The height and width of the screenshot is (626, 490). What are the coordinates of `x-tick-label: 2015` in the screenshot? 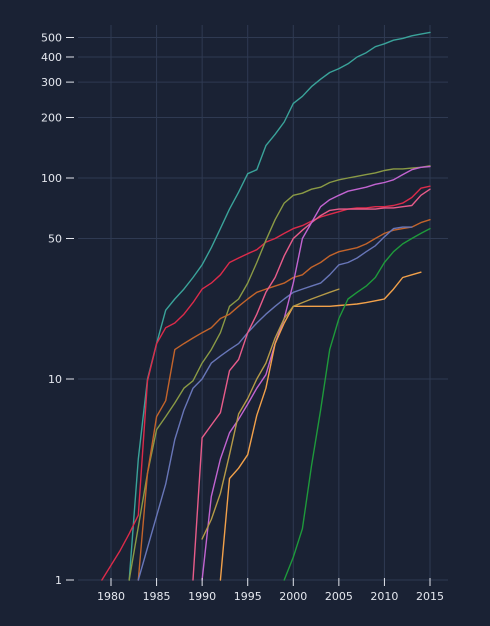 It's located at (430, 596).